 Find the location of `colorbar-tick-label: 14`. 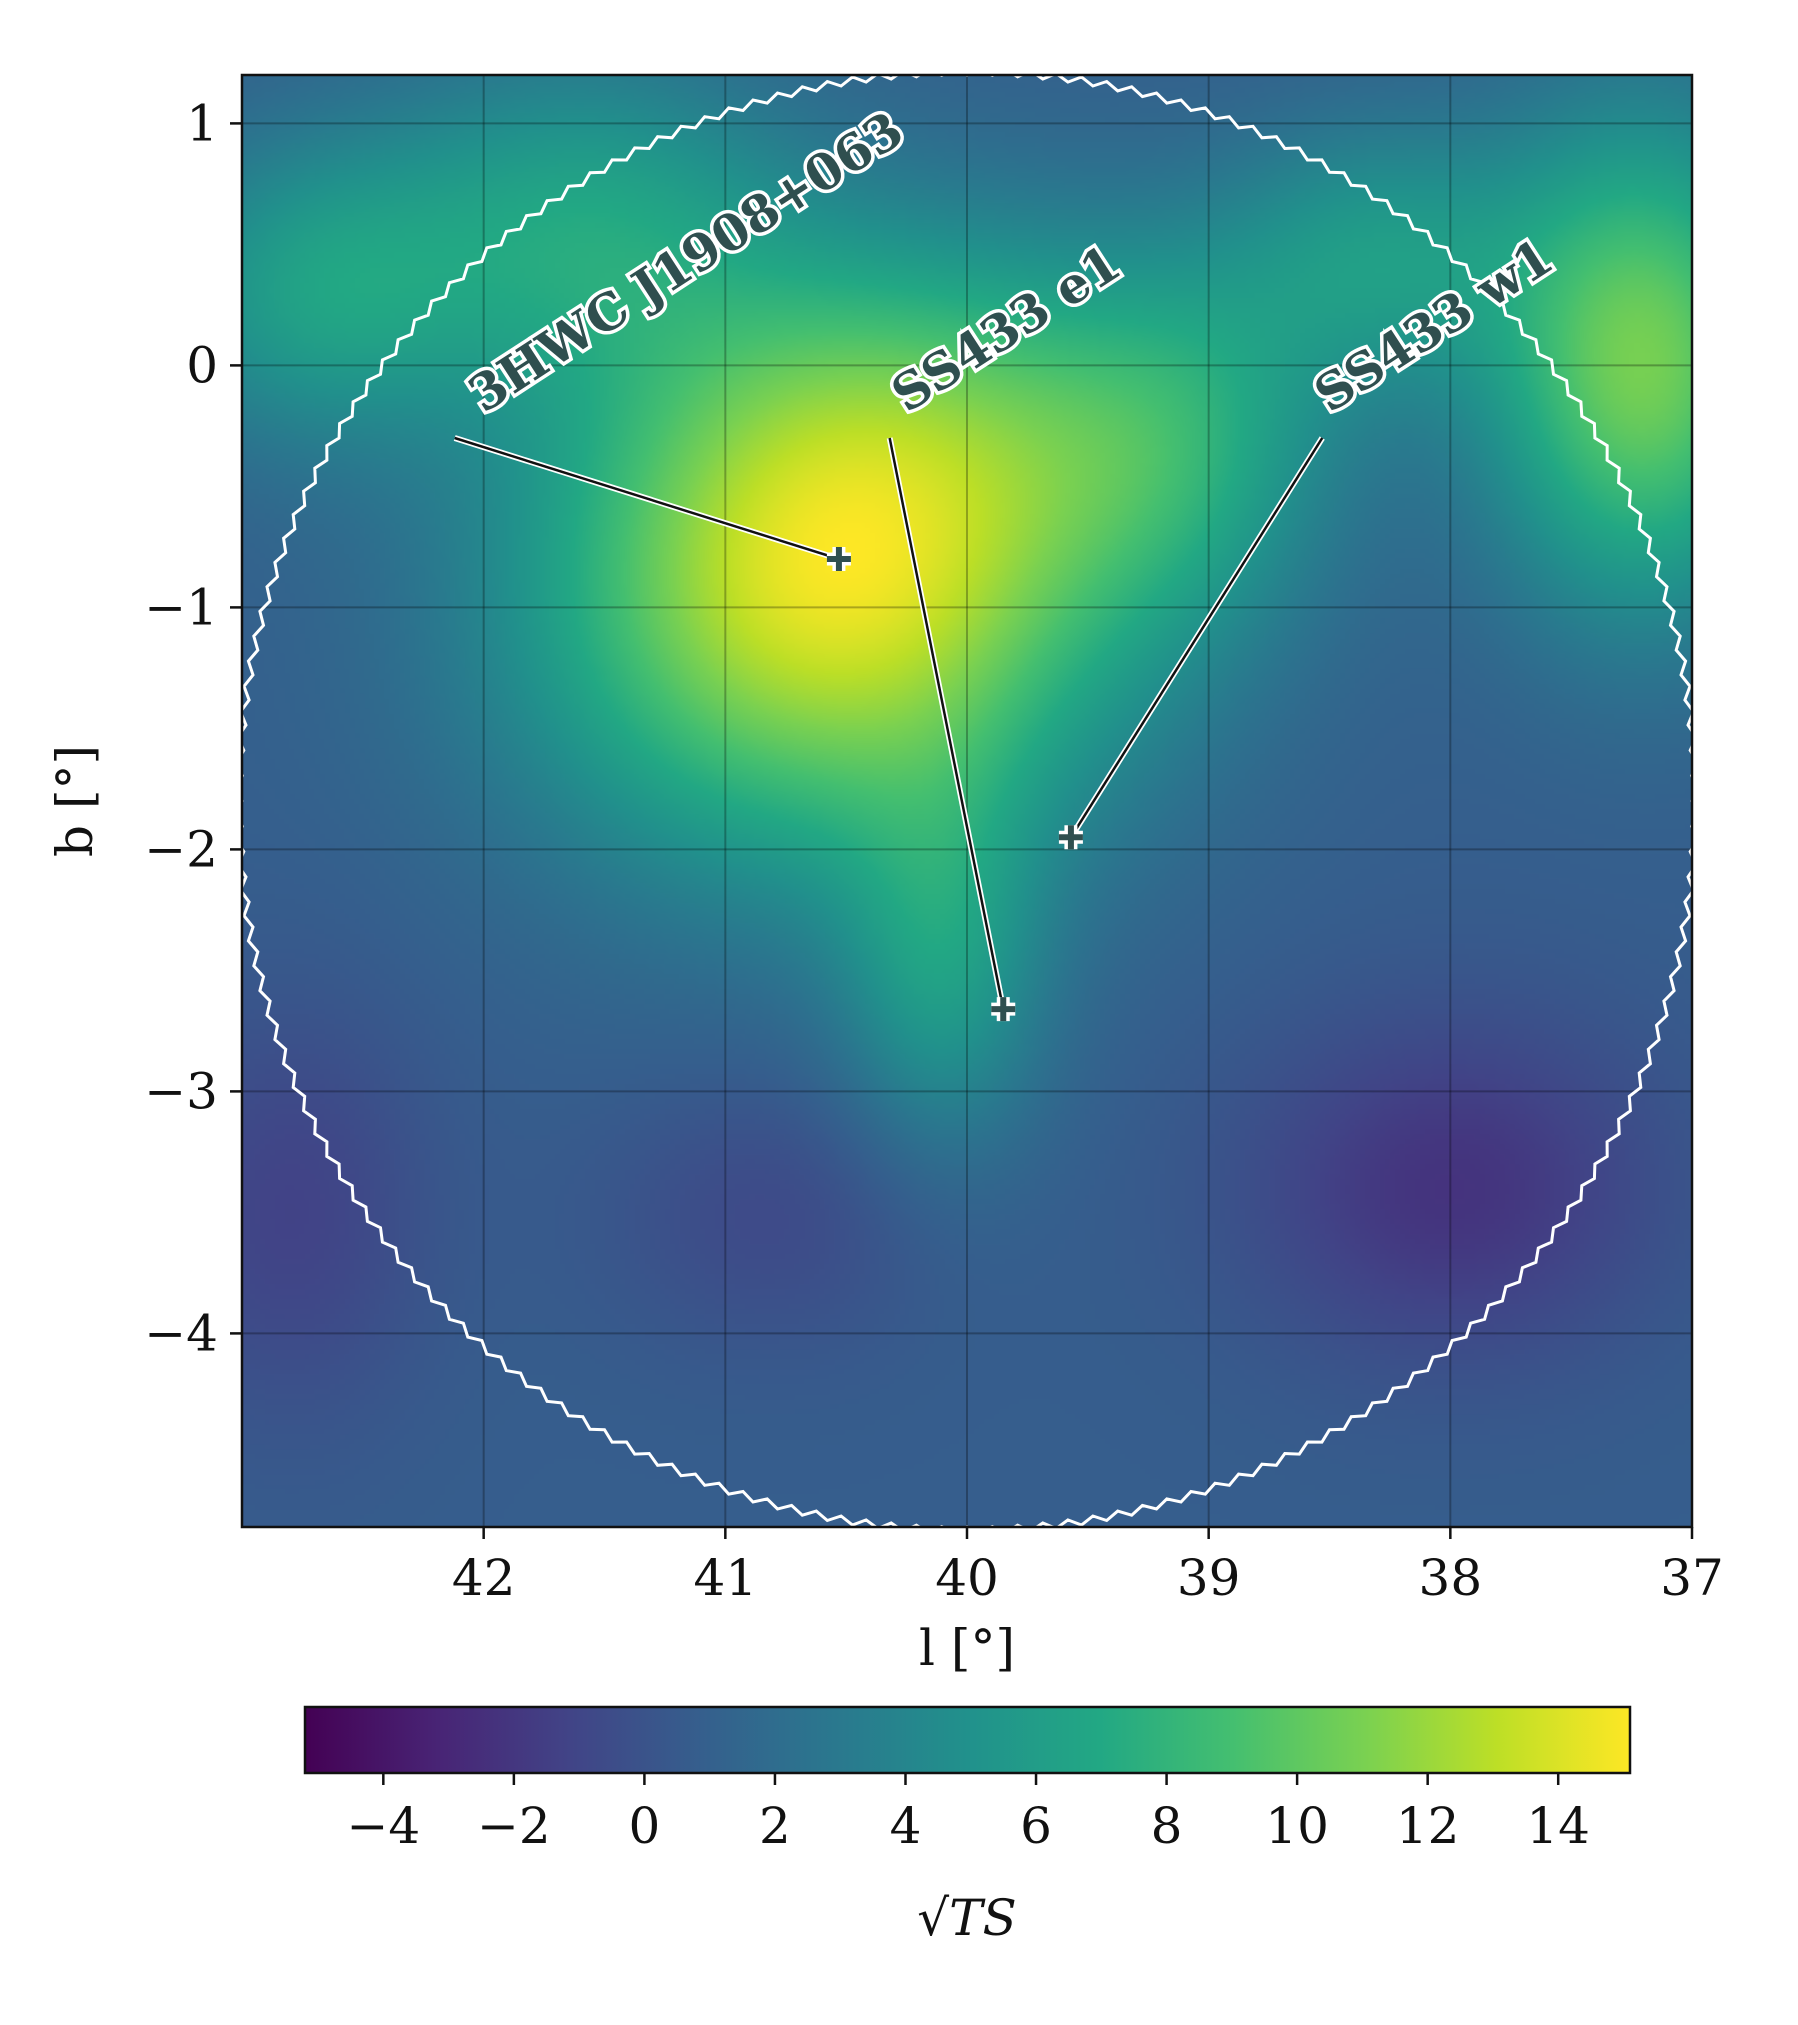

colorbar-tick-label: 14 is located at coordinates (1558, 1826).